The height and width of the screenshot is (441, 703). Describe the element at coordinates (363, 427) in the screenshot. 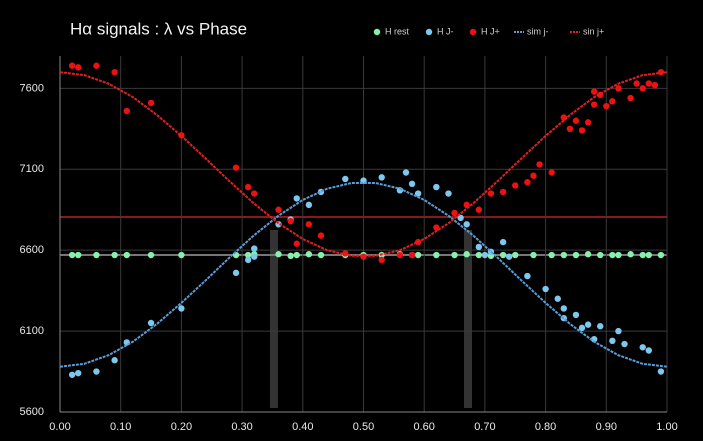

I see `x-tick-label: 0.50` at that location.